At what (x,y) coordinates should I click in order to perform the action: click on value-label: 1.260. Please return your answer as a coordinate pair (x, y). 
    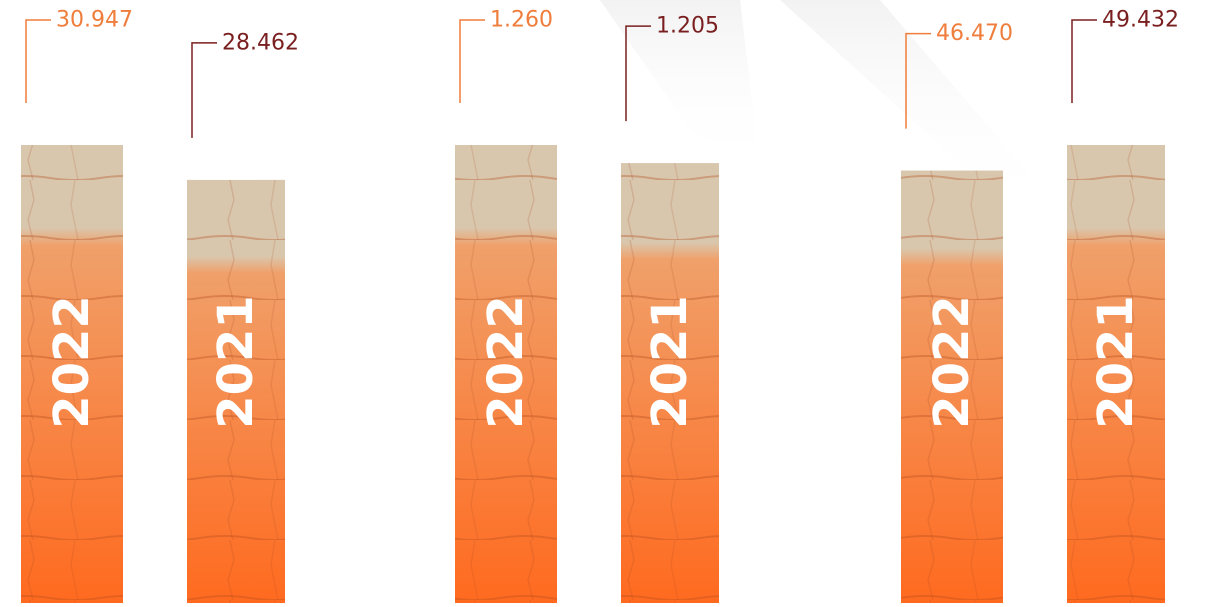
    Looking at the image, I should click on (521, 20).